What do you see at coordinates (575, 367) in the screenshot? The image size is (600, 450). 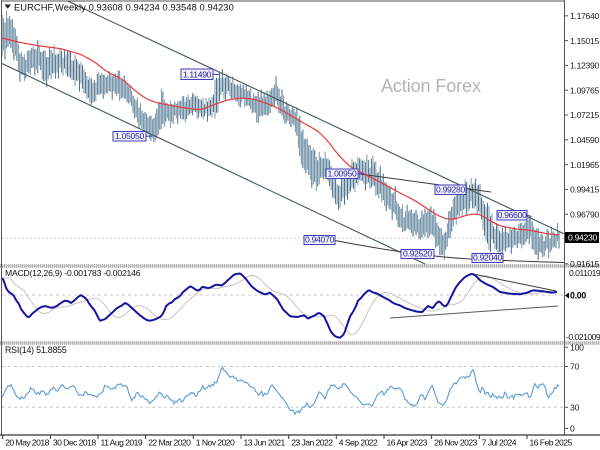 I see `svg-text: 70` at bounding box center [575, 367].